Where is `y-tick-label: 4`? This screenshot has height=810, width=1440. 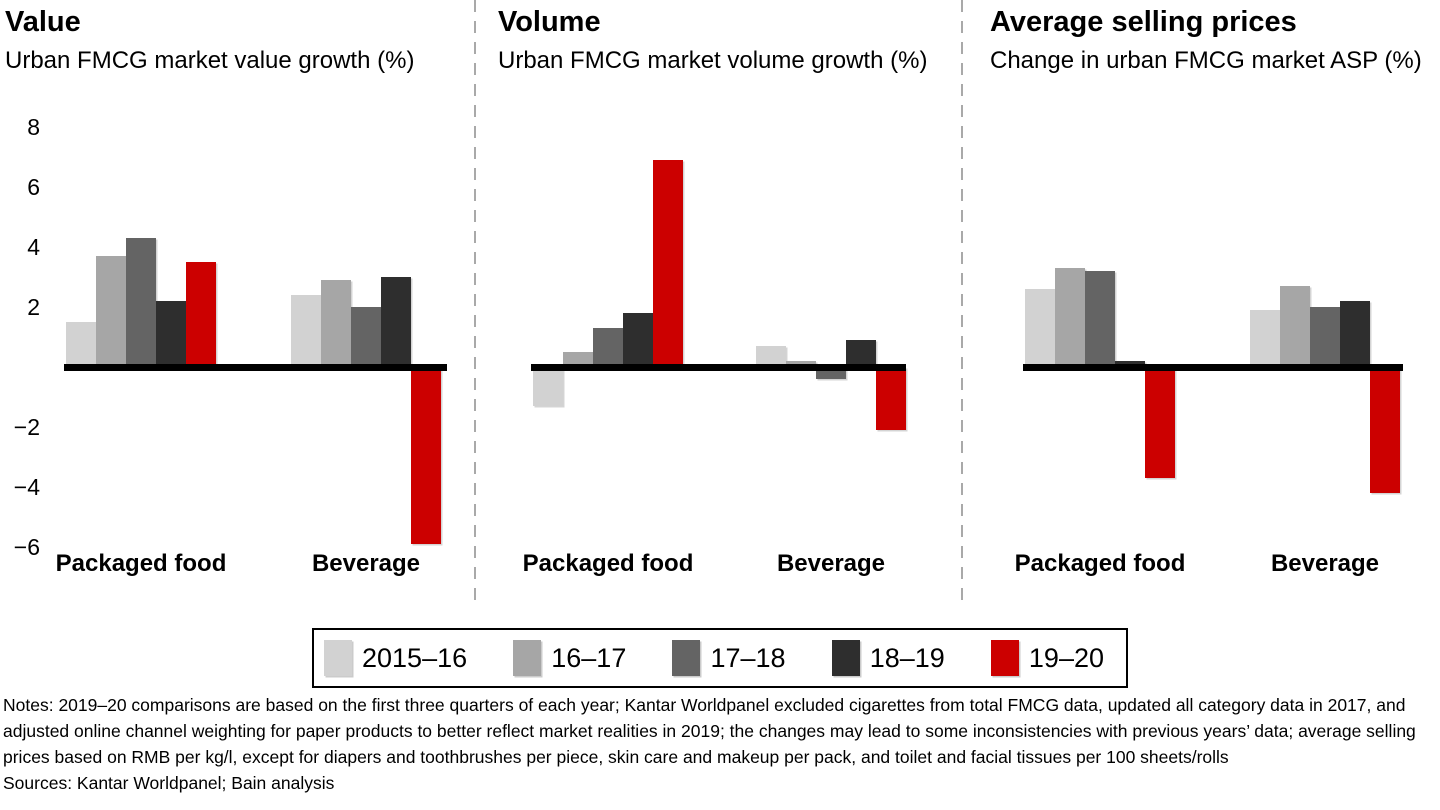 y-tick-label: 4 is located at coordinates (33, 247).